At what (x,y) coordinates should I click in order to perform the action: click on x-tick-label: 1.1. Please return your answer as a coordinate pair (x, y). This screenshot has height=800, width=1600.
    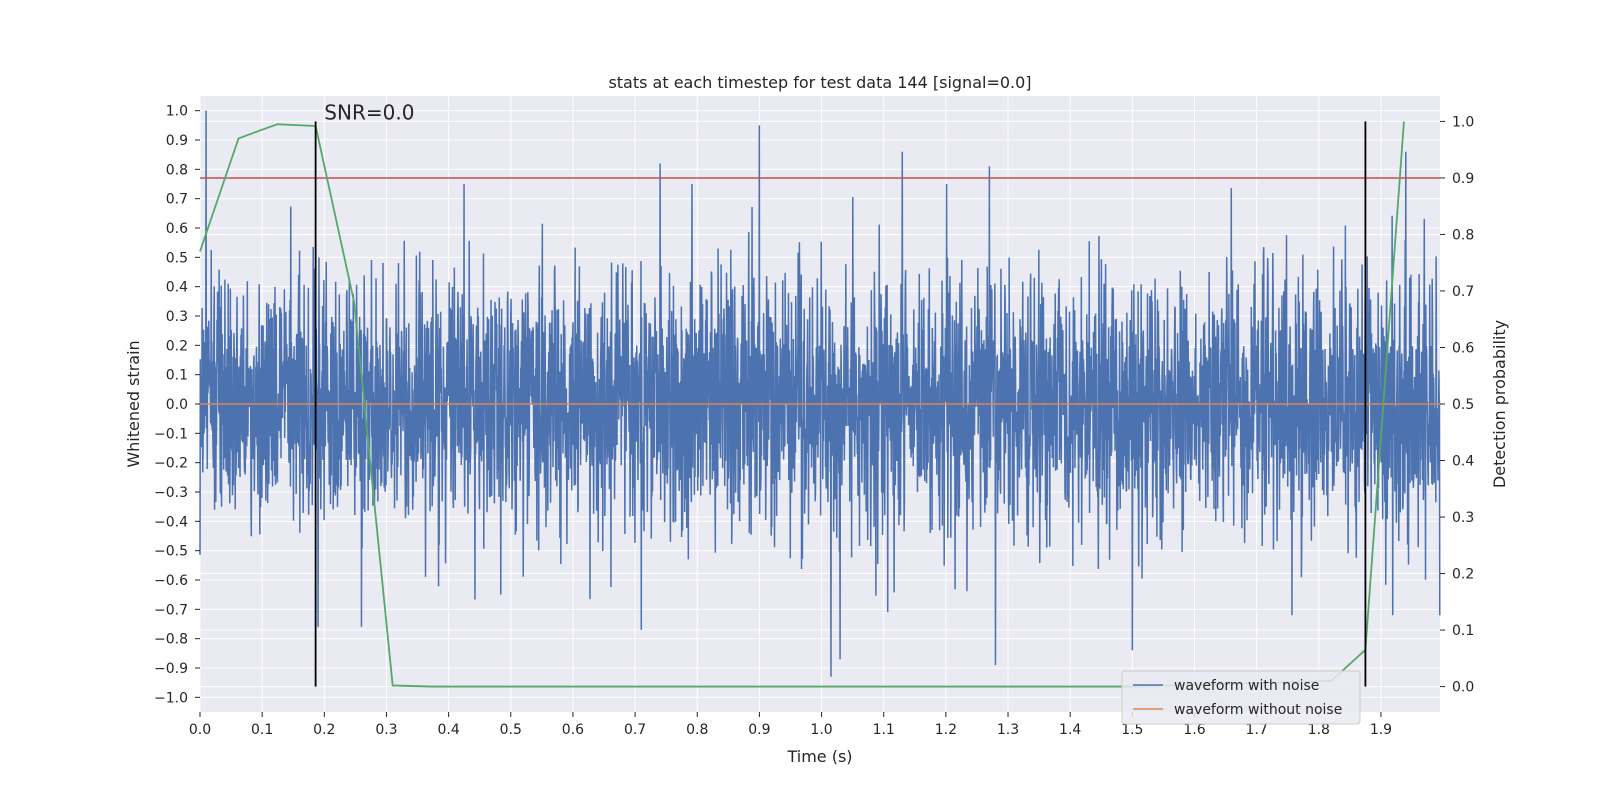
    Looking at the image, I should click on (884, 730).